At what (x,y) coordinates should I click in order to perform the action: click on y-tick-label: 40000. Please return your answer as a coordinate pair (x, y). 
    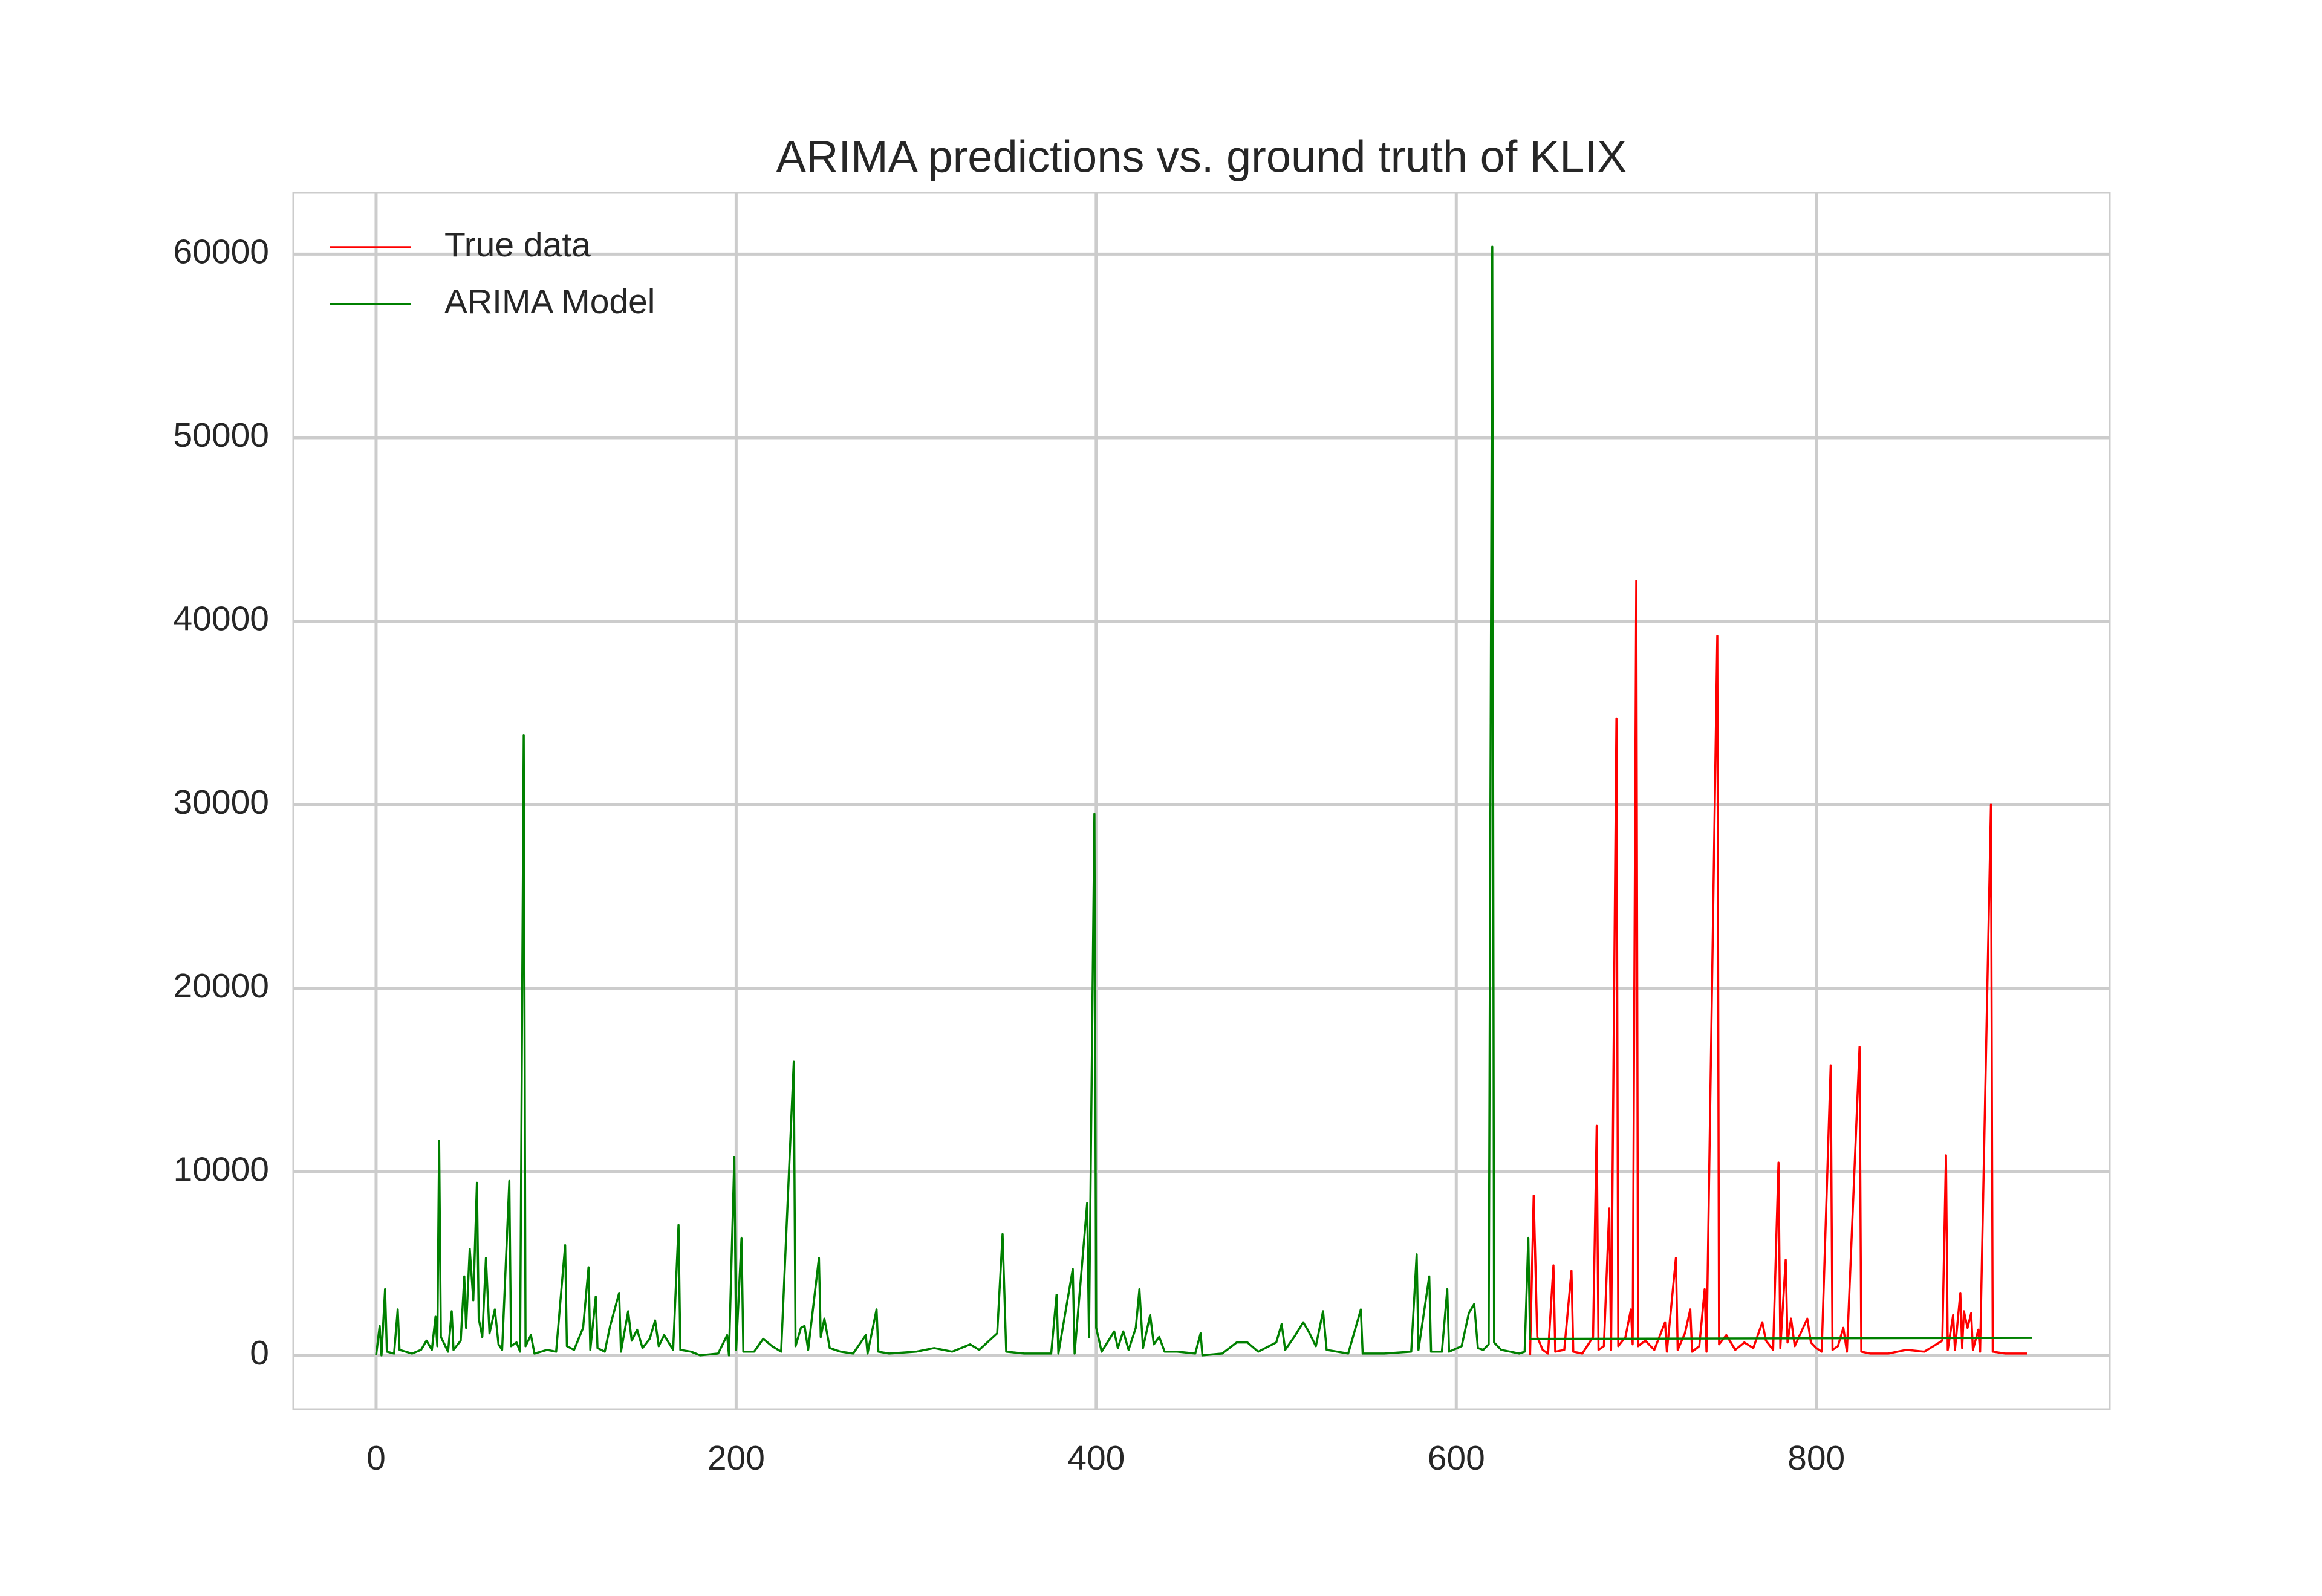
    Looking at the image, I should click on (221, 619).